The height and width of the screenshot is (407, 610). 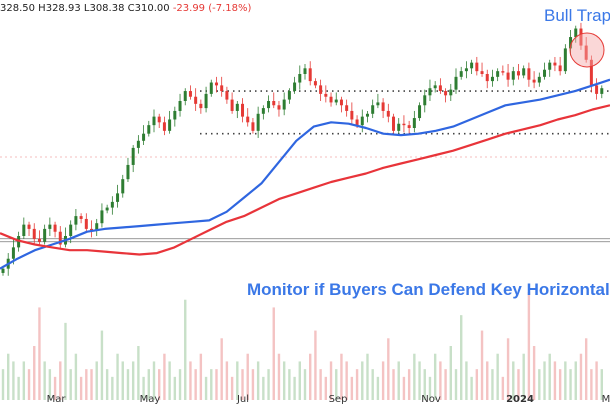 I want to click on x-tick-label: May, so click(x=150, y=399).